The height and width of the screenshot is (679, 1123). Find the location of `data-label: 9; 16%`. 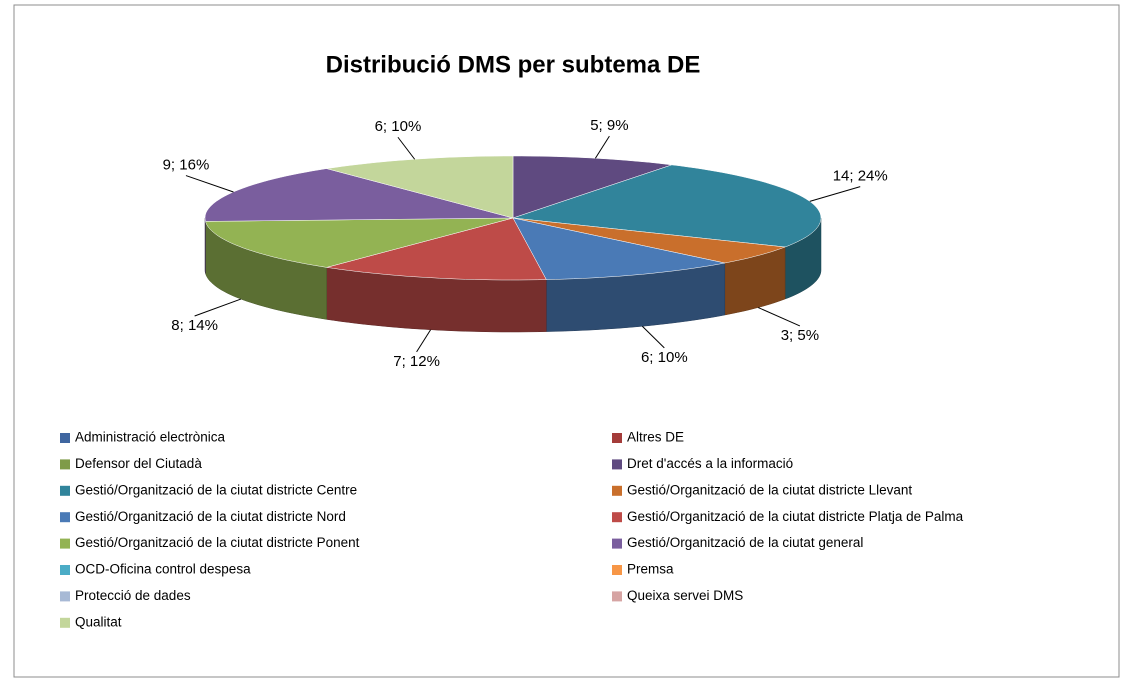

data-label: 9; 16% is located at coordinates (186, 165).